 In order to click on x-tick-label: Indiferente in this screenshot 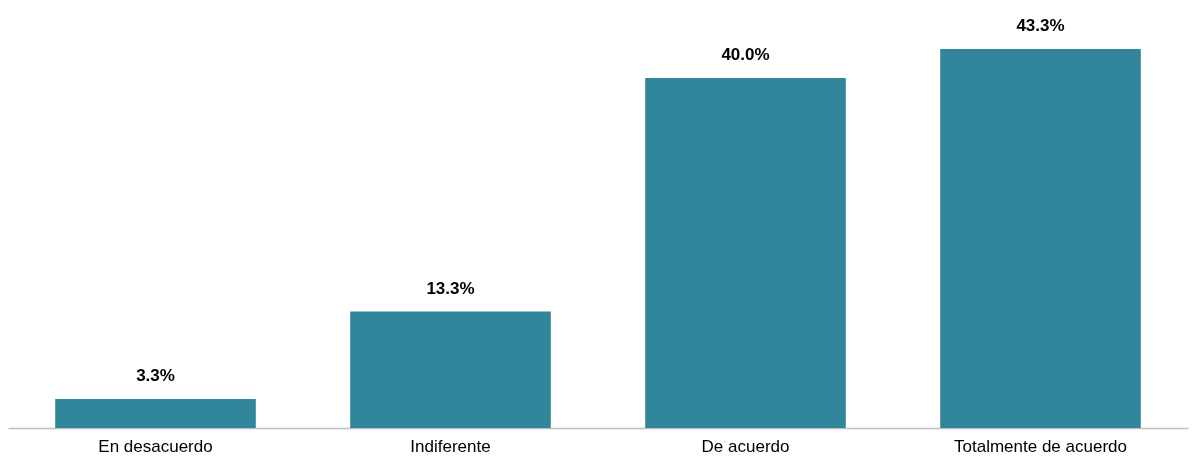, I will do `click(450, 446)`.